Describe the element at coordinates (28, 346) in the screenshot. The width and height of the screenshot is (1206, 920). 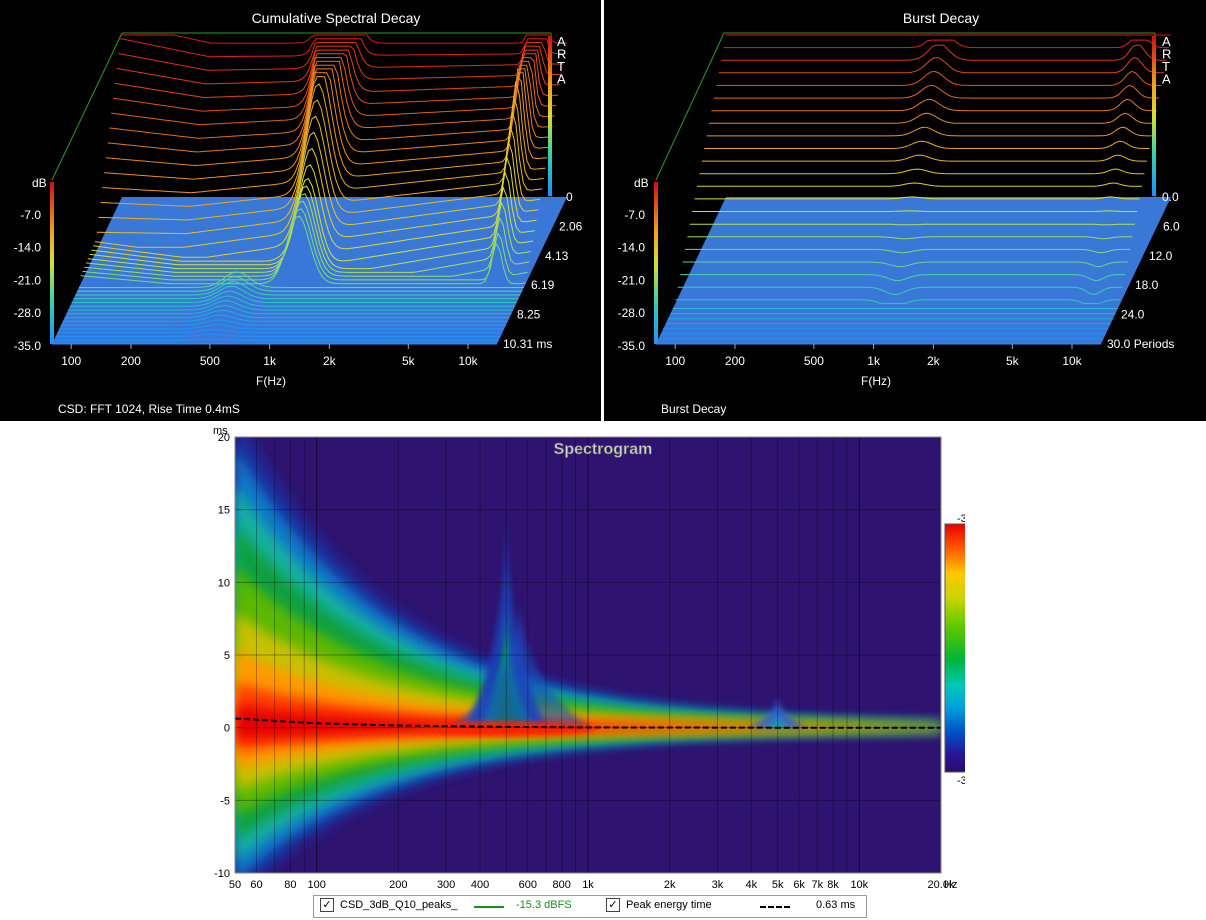
I see `y-tick-label: -35.0` at that location.